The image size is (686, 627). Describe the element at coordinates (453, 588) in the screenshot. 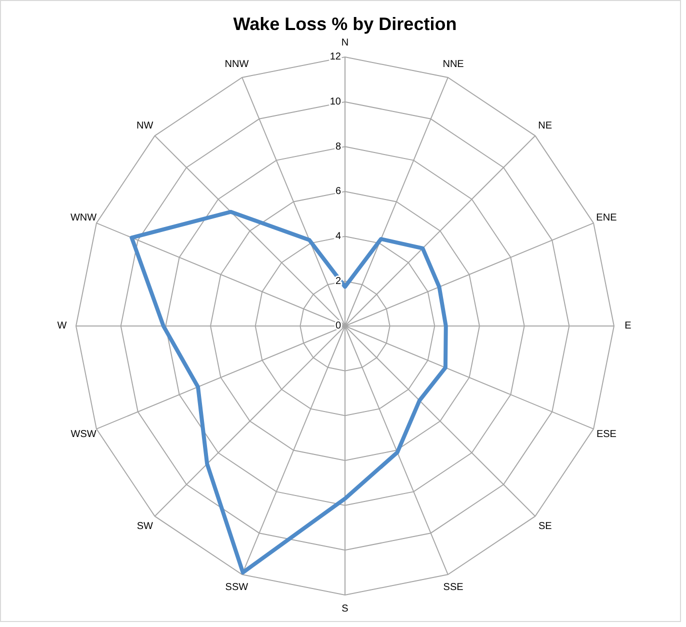

I see `spoke-label: SSE` at that location.